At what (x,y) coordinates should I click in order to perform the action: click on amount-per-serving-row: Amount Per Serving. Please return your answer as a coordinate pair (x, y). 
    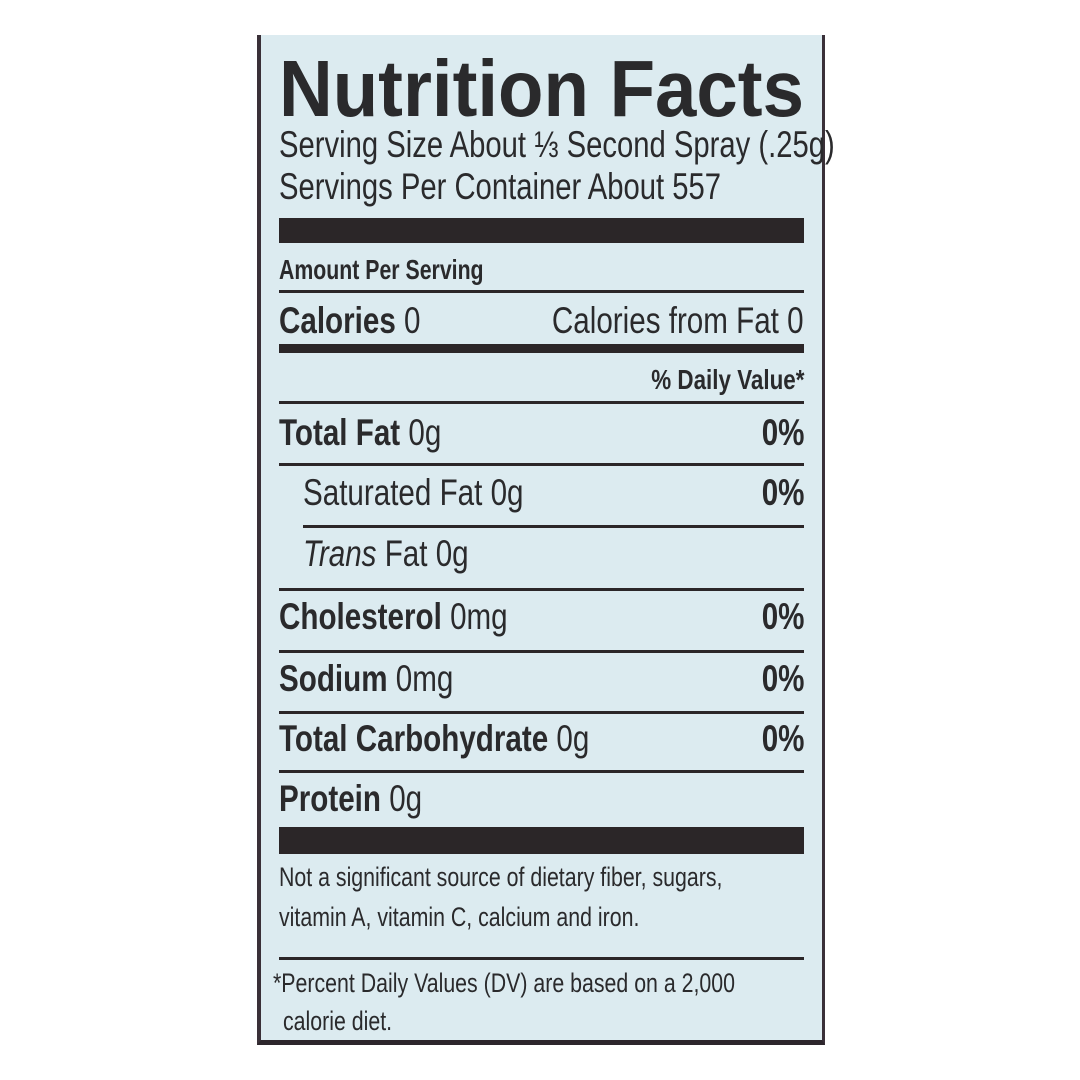
    Looking at the image, I should click on (541, 275).